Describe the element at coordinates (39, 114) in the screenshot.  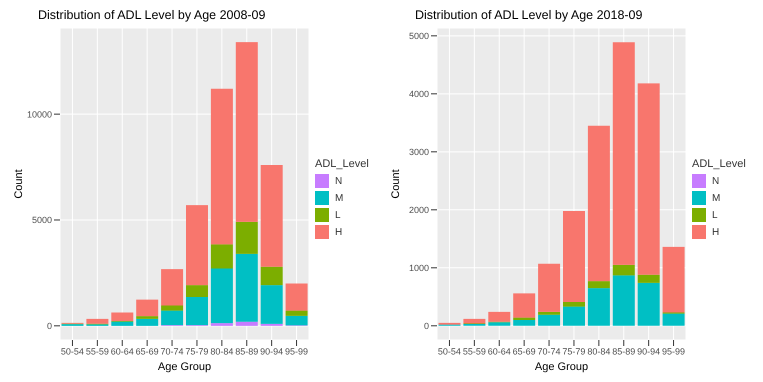
I see `y-tick-label: 10000` at that location.